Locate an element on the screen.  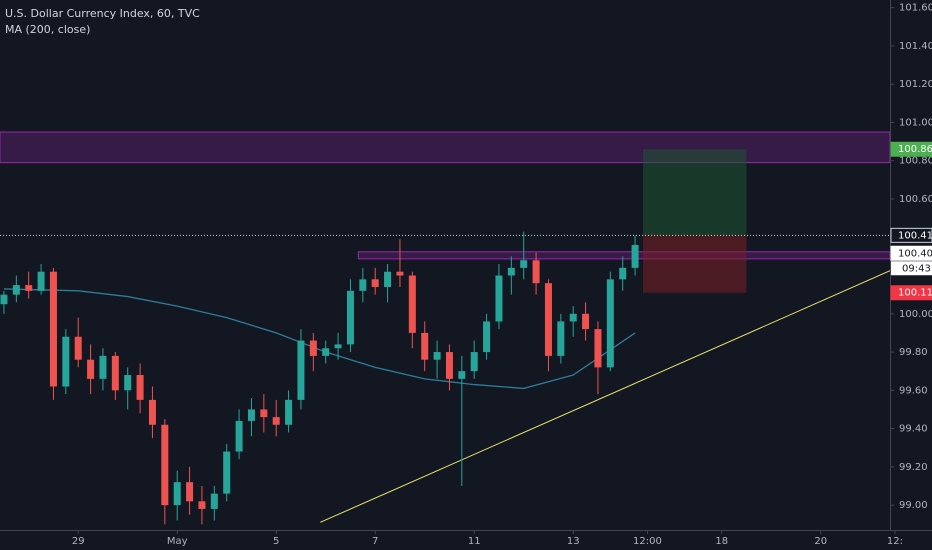
y-tick-label: 101.00 is located at coordinates (915, 122).